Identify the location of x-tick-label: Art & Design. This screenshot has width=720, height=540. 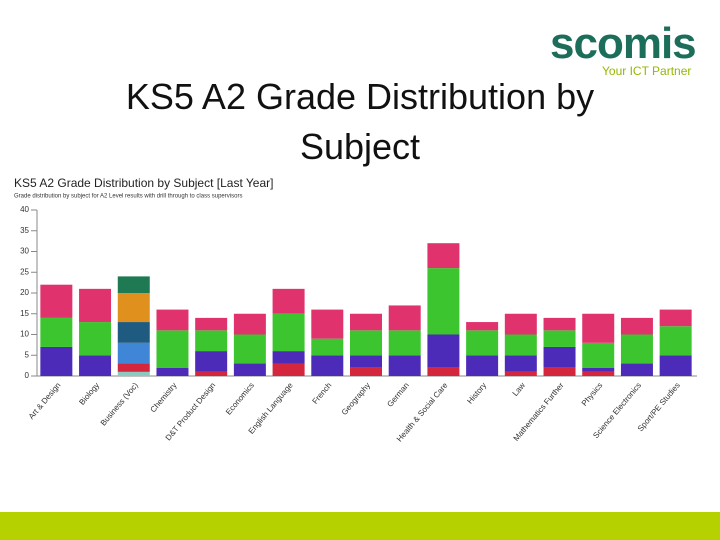
(45, 401).